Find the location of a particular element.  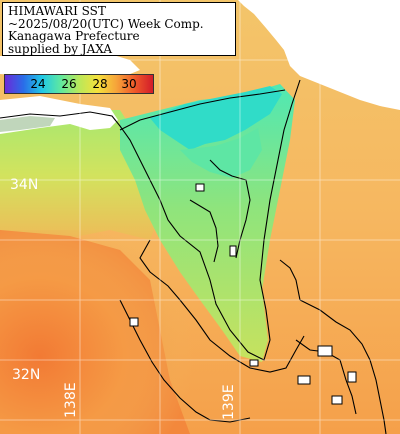

bay-green-band is located at coordinates (221, 153).